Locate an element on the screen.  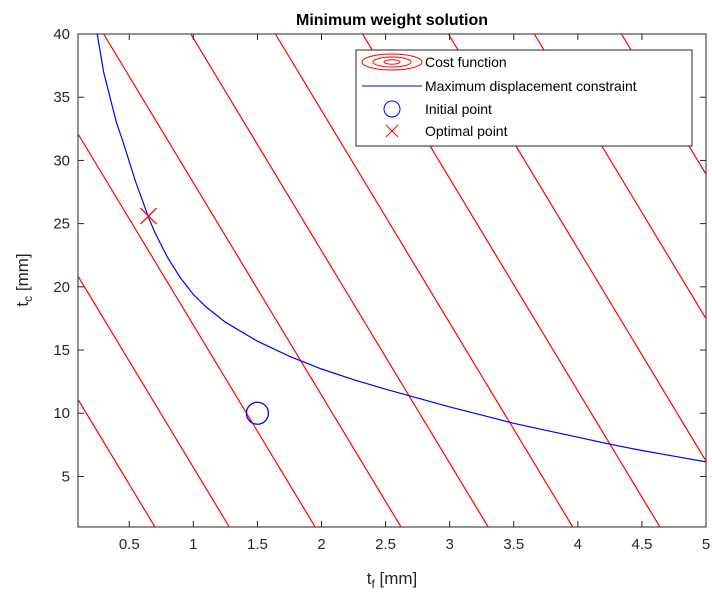
initial-point-marker is located at coordinates (257, 413).